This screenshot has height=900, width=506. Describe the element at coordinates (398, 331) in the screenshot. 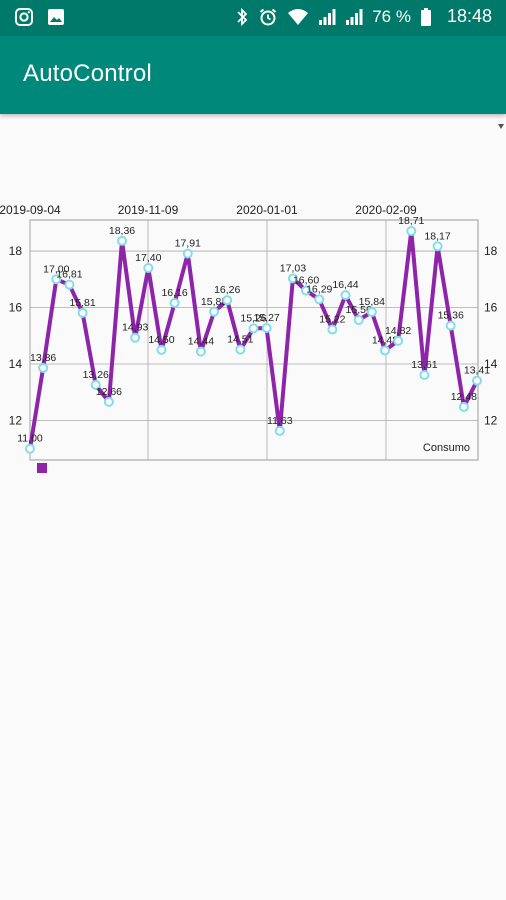

I see `data-label: 14,82` at that location.